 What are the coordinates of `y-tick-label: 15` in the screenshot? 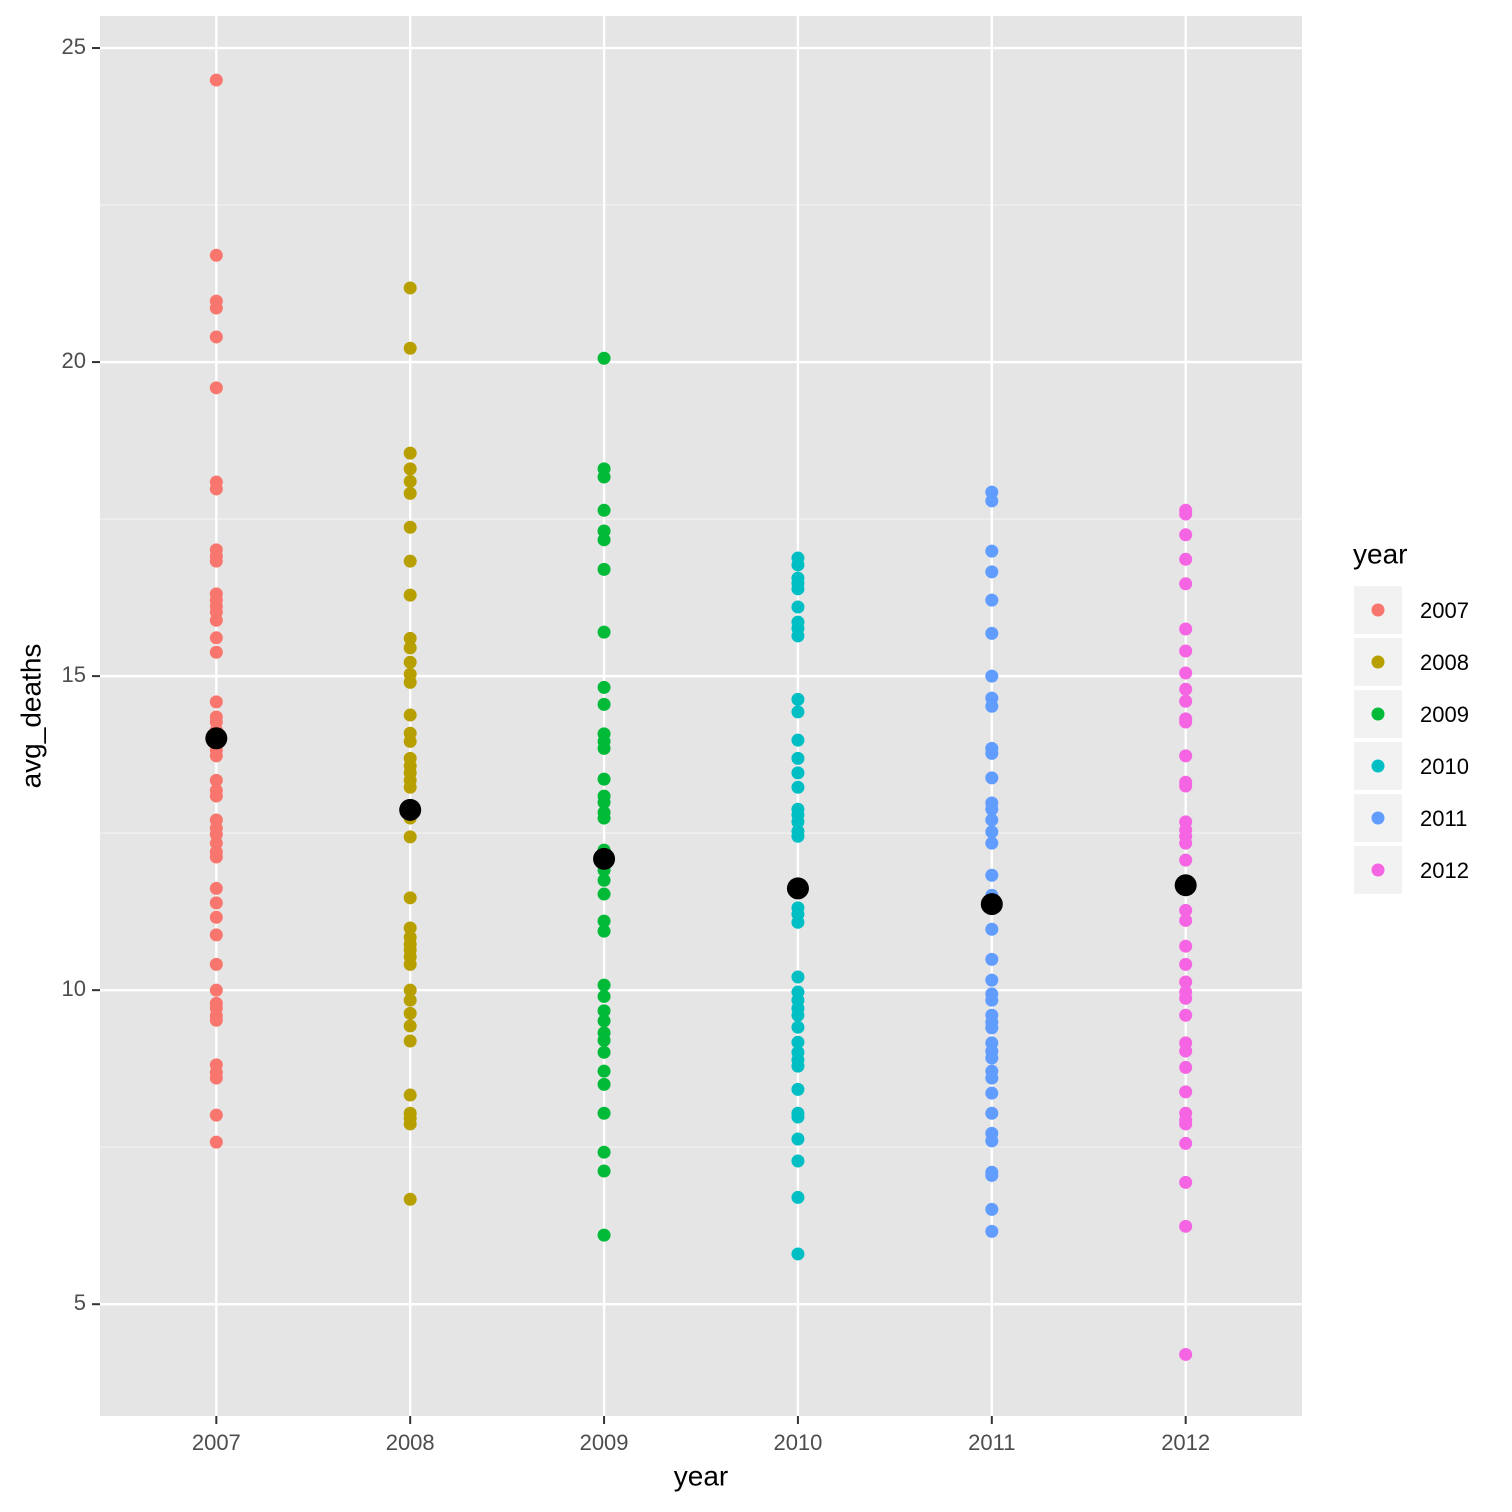 It's located at (74, 674).